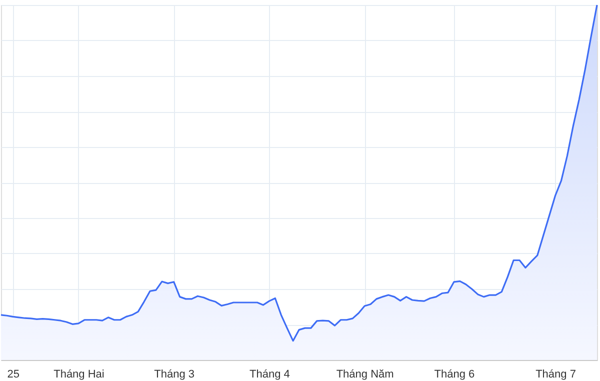 Image resolution: width=600 pixels, height=381 pixels. Describe the element at coordinates (556, 374) in the screenshot. I see `x-tick-label: Tháng 7` at that location.